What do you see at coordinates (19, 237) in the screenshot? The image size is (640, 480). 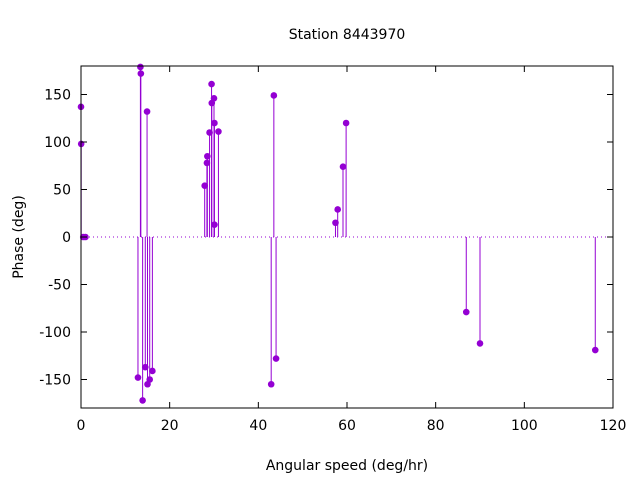 I see `y-axis-label: Phase (deg)` at bounding box center [19, 237].